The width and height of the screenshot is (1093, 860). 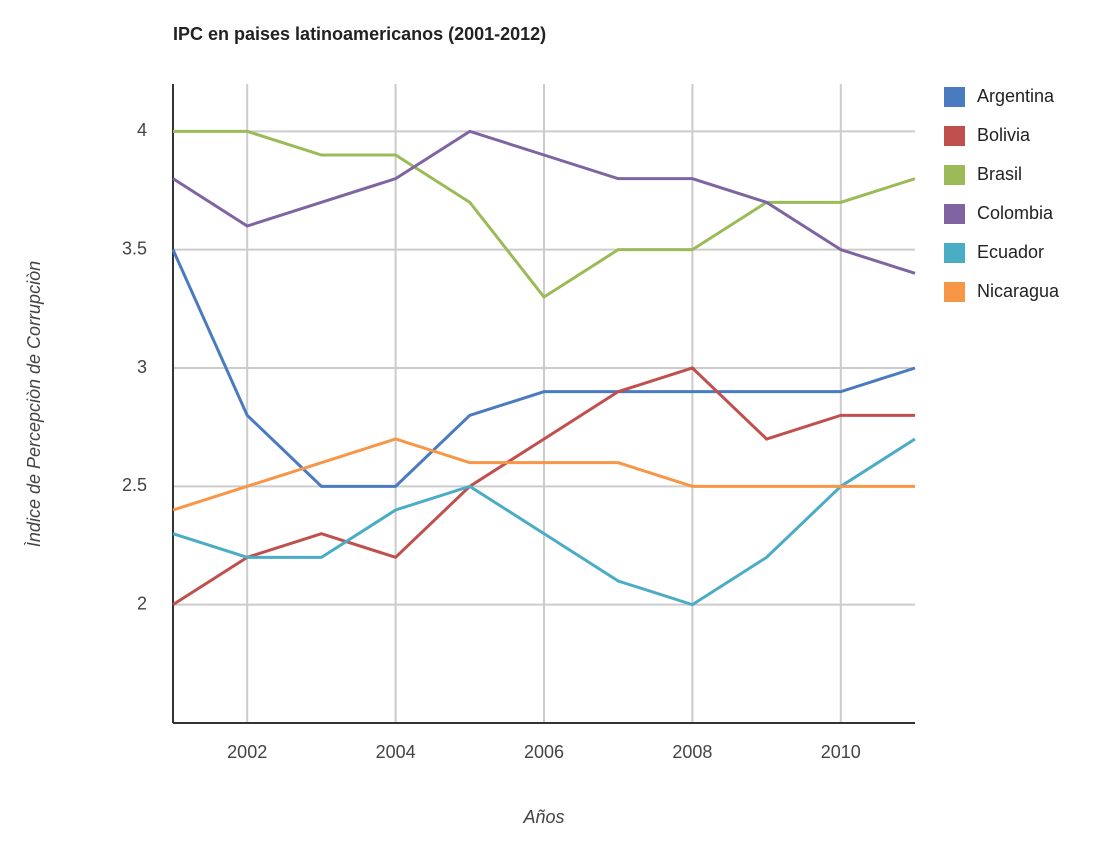 What do you see at coordinates (142, 130) in the screenshot?
I see `y-tick-label: 4` at bounding box center [142, 130].